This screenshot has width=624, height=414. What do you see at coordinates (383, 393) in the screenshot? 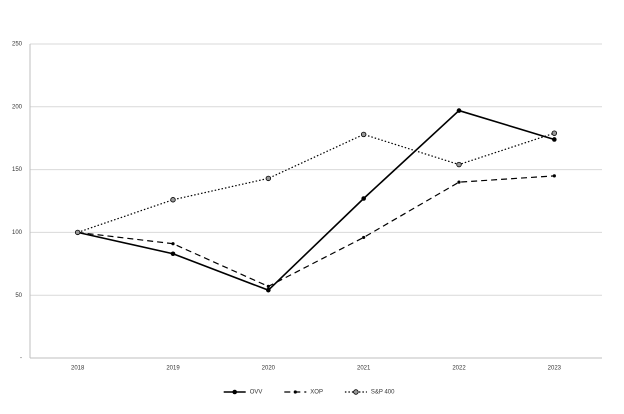
I see `legend-label: S&P 400` at bounding box center [383, 393].